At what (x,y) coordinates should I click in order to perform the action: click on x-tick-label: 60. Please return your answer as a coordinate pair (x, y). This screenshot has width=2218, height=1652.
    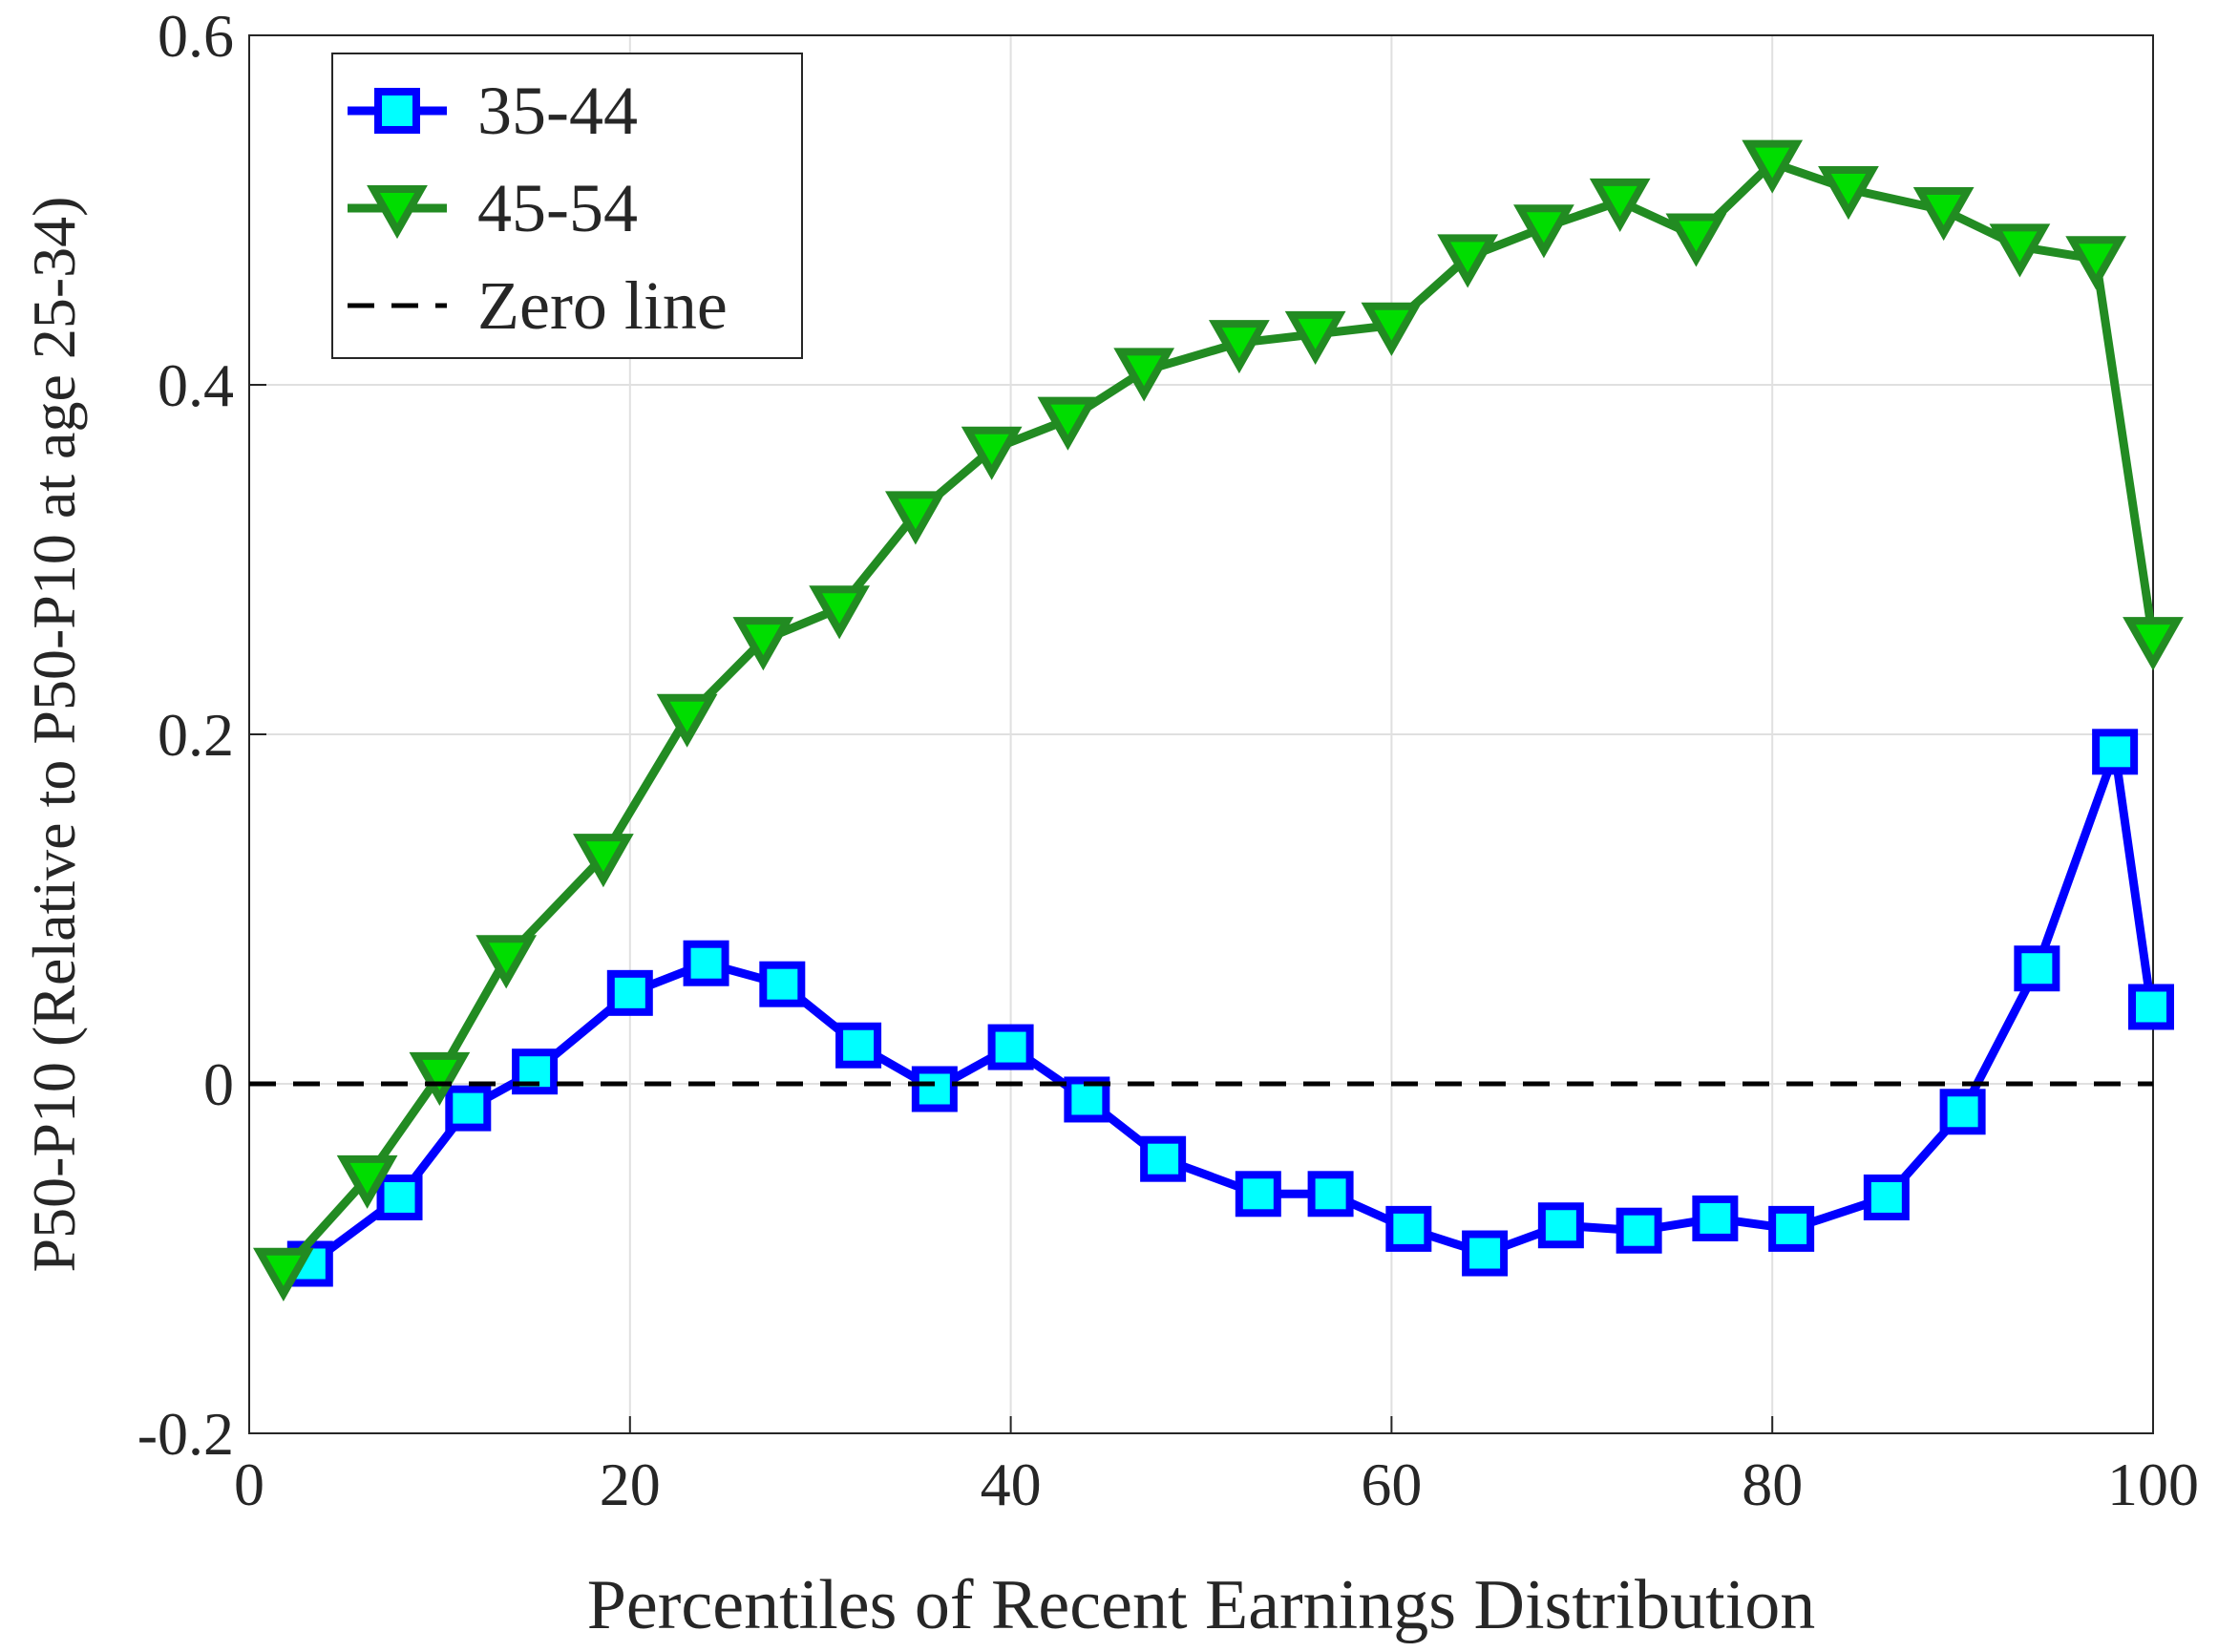
    Looking at the image, I should click on (1391, 1484).